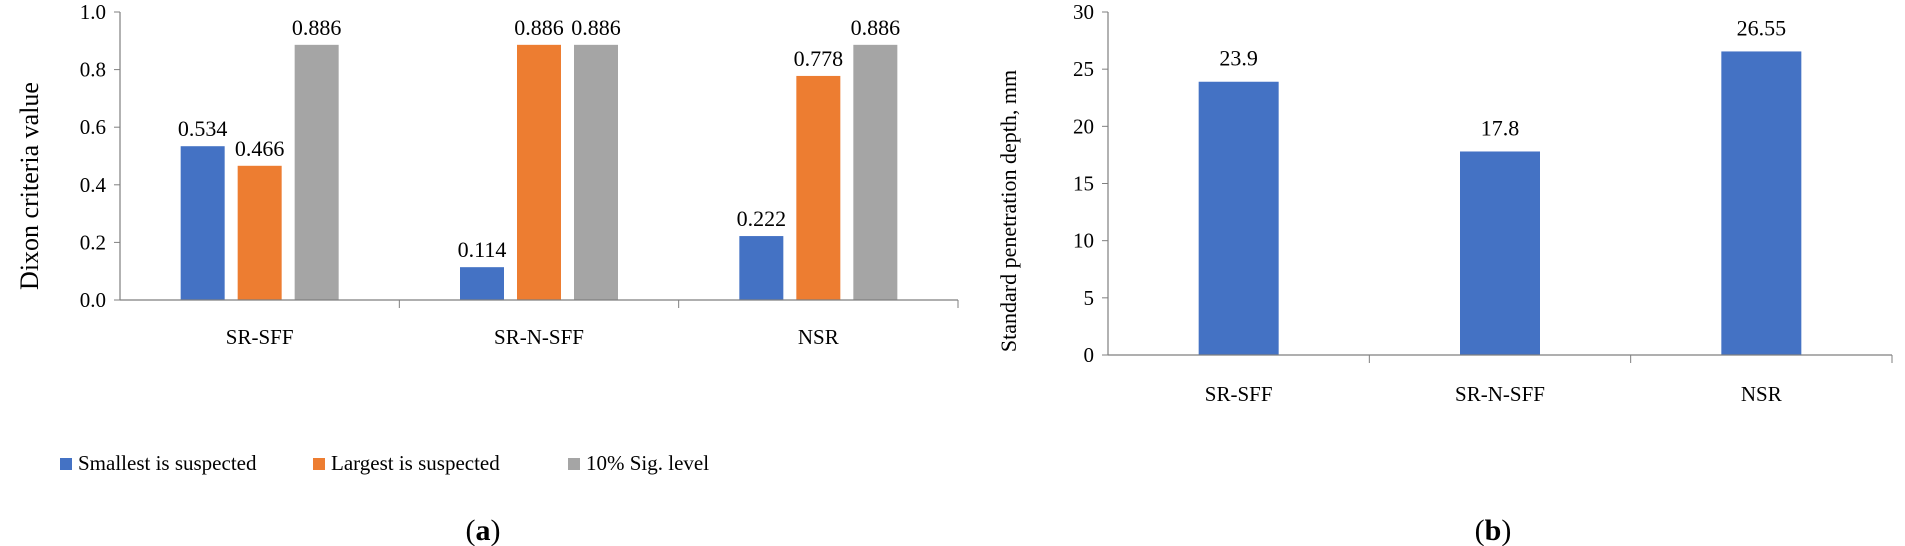 The height and width of the screenshot is (546, 1905). I want to click on x-tick-label-a: NSR, so click(818, 337).